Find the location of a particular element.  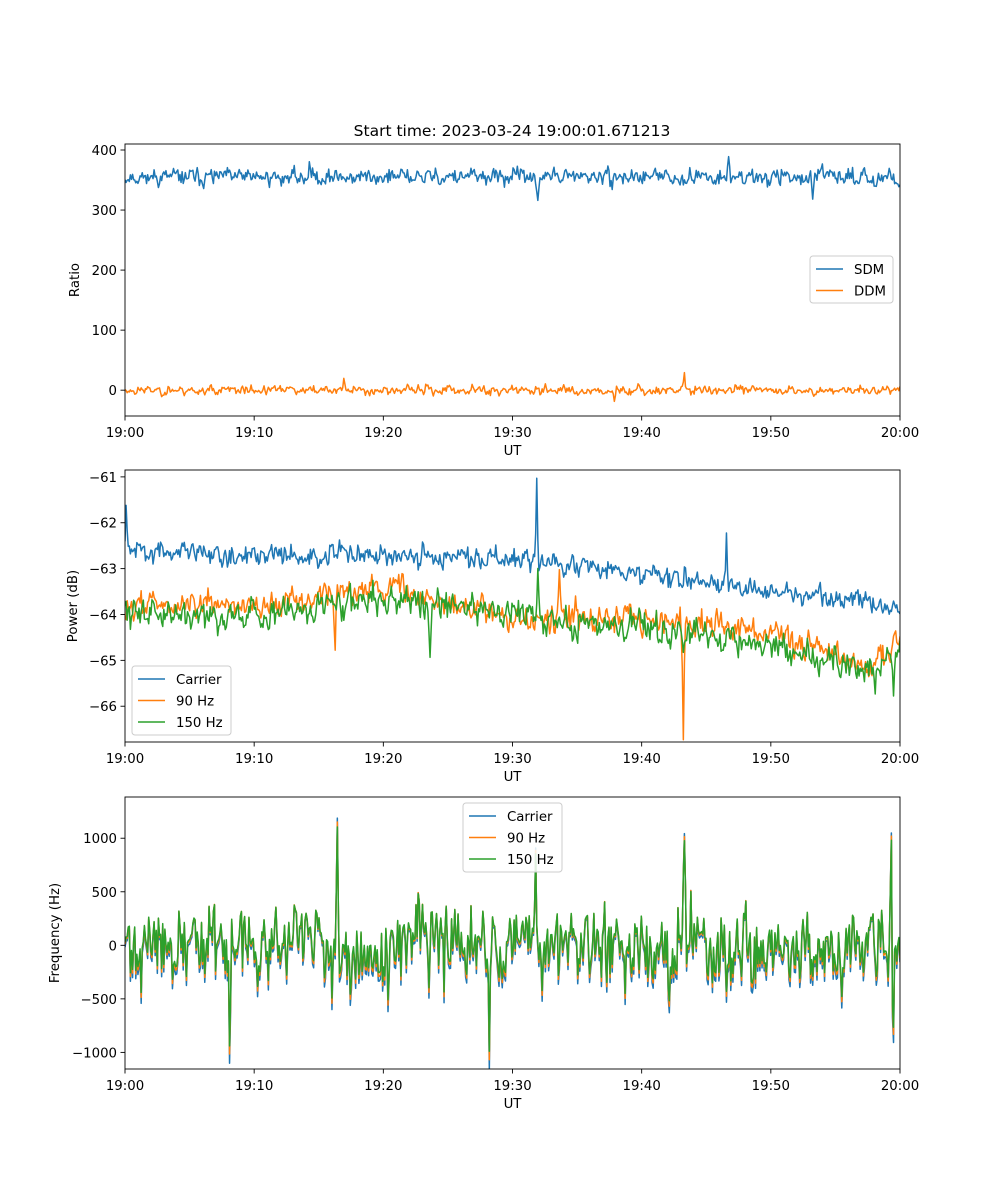

y-tick-label: 1000 is located at coordinates (100, 839).